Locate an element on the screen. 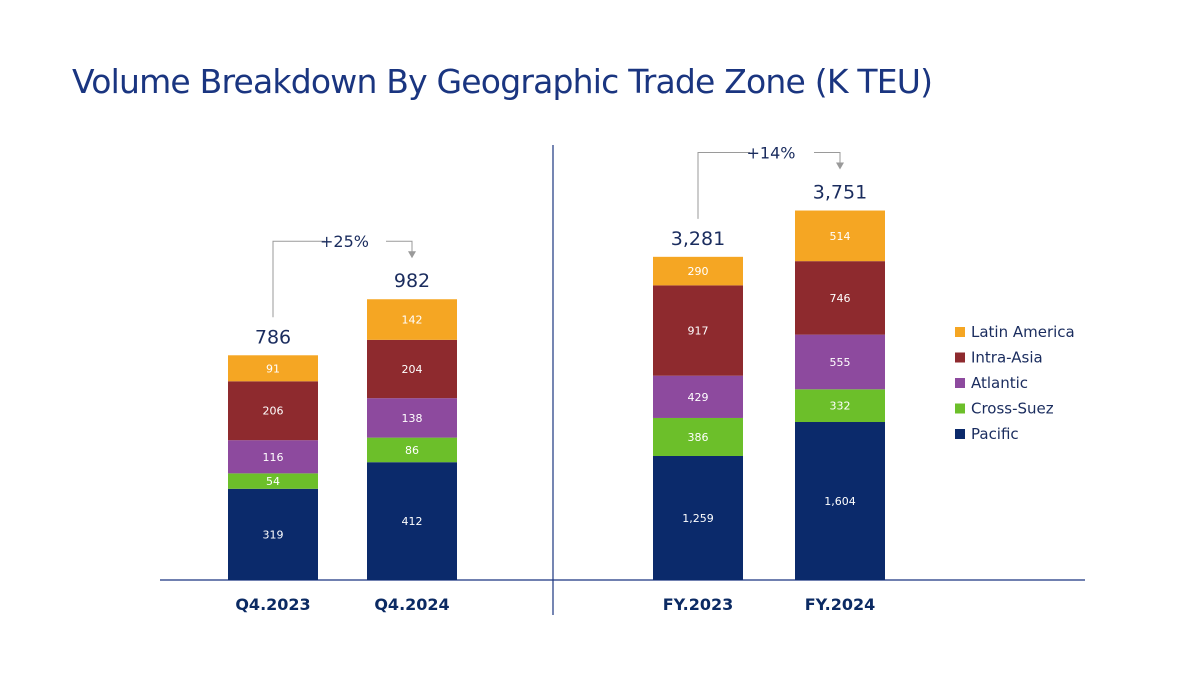 Image resolution: width=1200 pixels, height=675 pixels. bar-atlantic-q4-2023 is located at coordinates (273, 457).